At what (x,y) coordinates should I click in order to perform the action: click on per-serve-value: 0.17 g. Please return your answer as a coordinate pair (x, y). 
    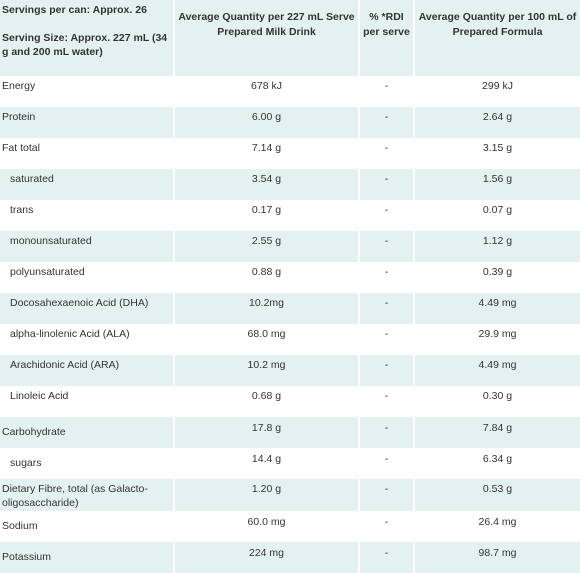
    Looking at the image, I should click on (267, 215).